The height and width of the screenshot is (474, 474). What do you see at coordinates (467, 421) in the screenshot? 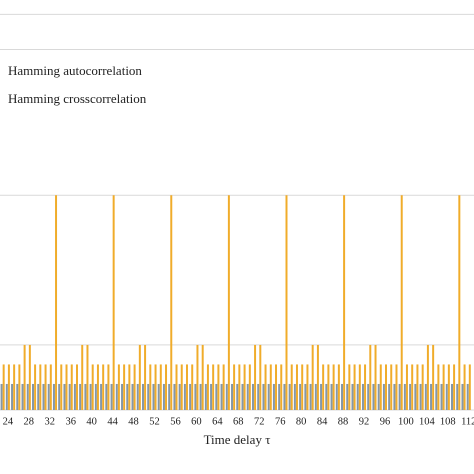
I see `x-tick-label: 112` at bounding box center [467, 421].